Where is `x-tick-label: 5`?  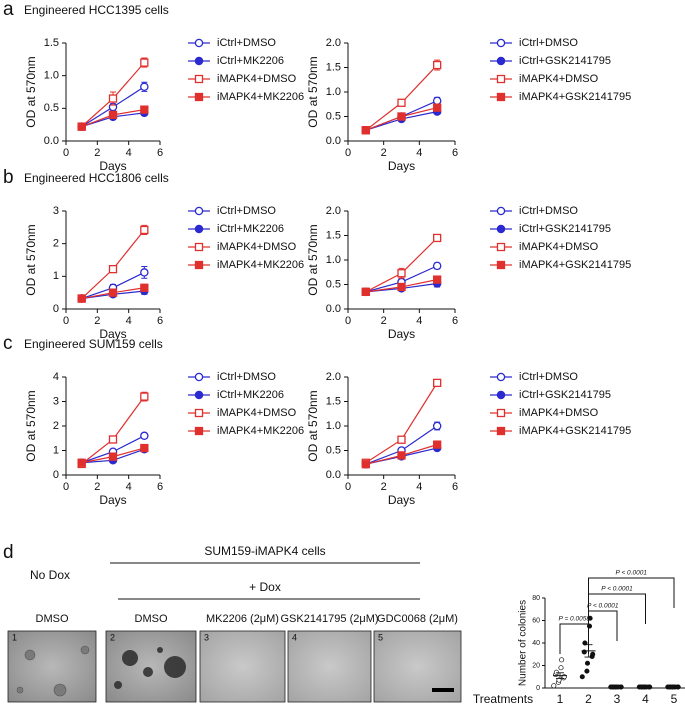
x-tick-label: 5 is located at coordinates (674, 698).